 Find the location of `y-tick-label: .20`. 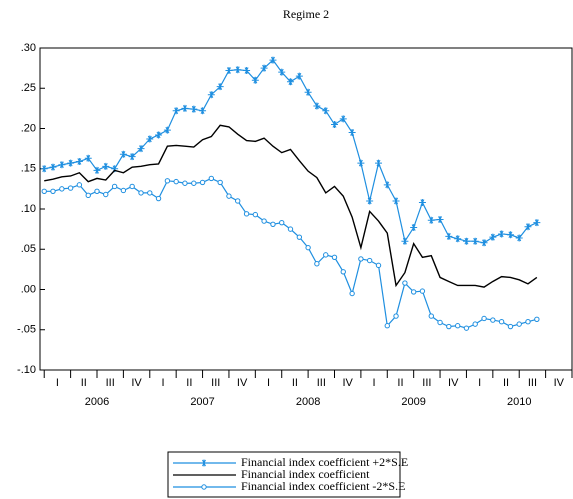

y-tick-label: .20 is located at coordinates (28, 128).